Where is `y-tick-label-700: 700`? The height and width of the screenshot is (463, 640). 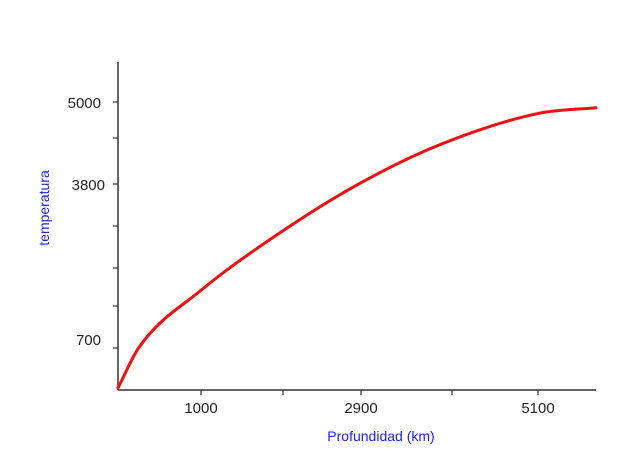
y-tick-label-700: 700 is located at coordinates (88, 340).